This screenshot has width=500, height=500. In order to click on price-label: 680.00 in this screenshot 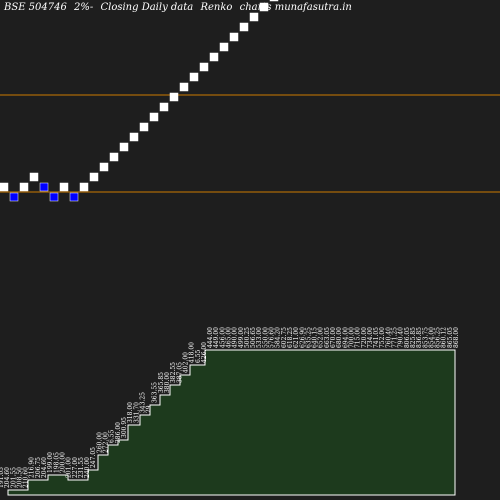, I will do `click(339, 337)`.